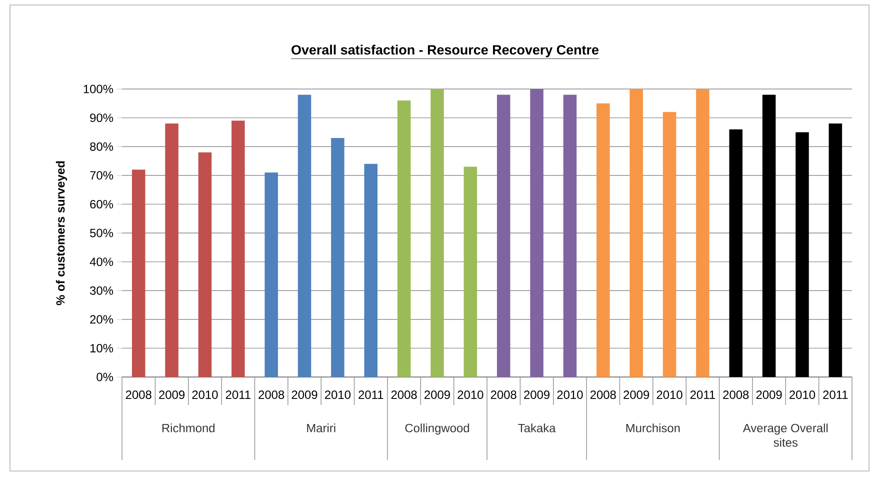 This screenshot has width=873, height=477. Describe the element at coordinates (102, 348) in the screenshot. I see `y-tick-label: 10%` at that location.